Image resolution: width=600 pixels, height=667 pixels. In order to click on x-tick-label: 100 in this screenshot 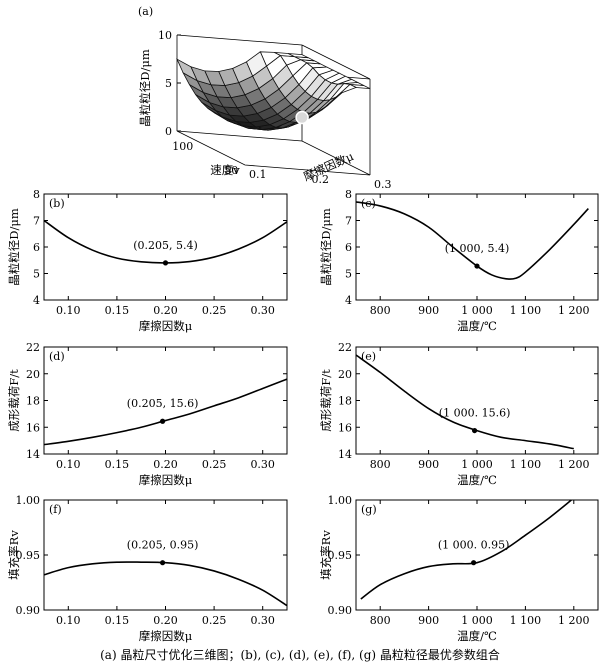, I will do `click(182, 146)`.